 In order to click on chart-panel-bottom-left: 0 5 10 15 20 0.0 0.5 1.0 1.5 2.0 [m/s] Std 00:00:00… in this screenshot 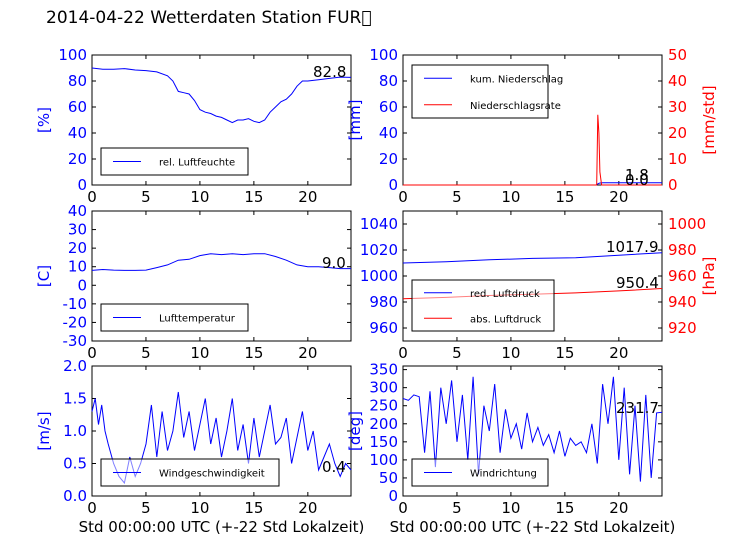, I will do `click(199, 446)`.